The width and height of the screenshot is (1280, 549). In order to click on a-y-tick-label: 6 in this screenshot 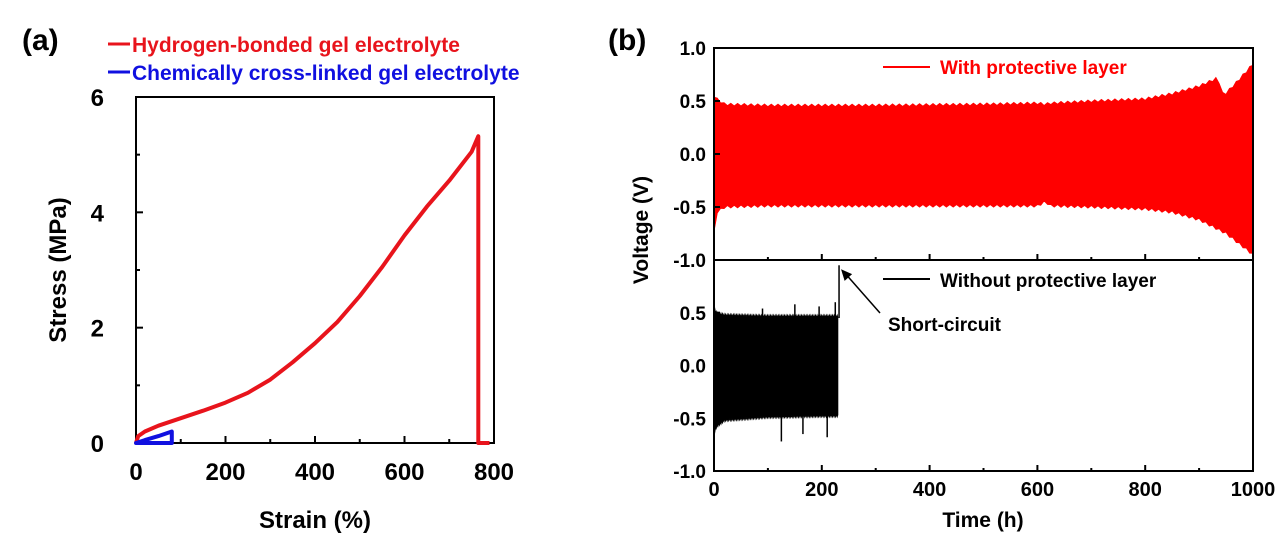, I will do `click(97, 98)`.